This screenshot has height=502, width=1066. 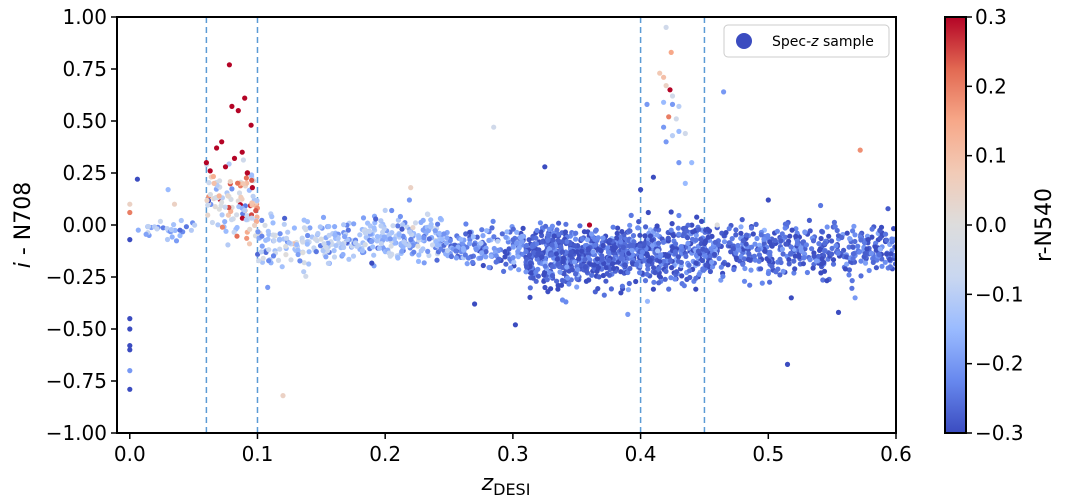 I want to click on legend-label: Spec-z sample, so click(x=823, y=42).